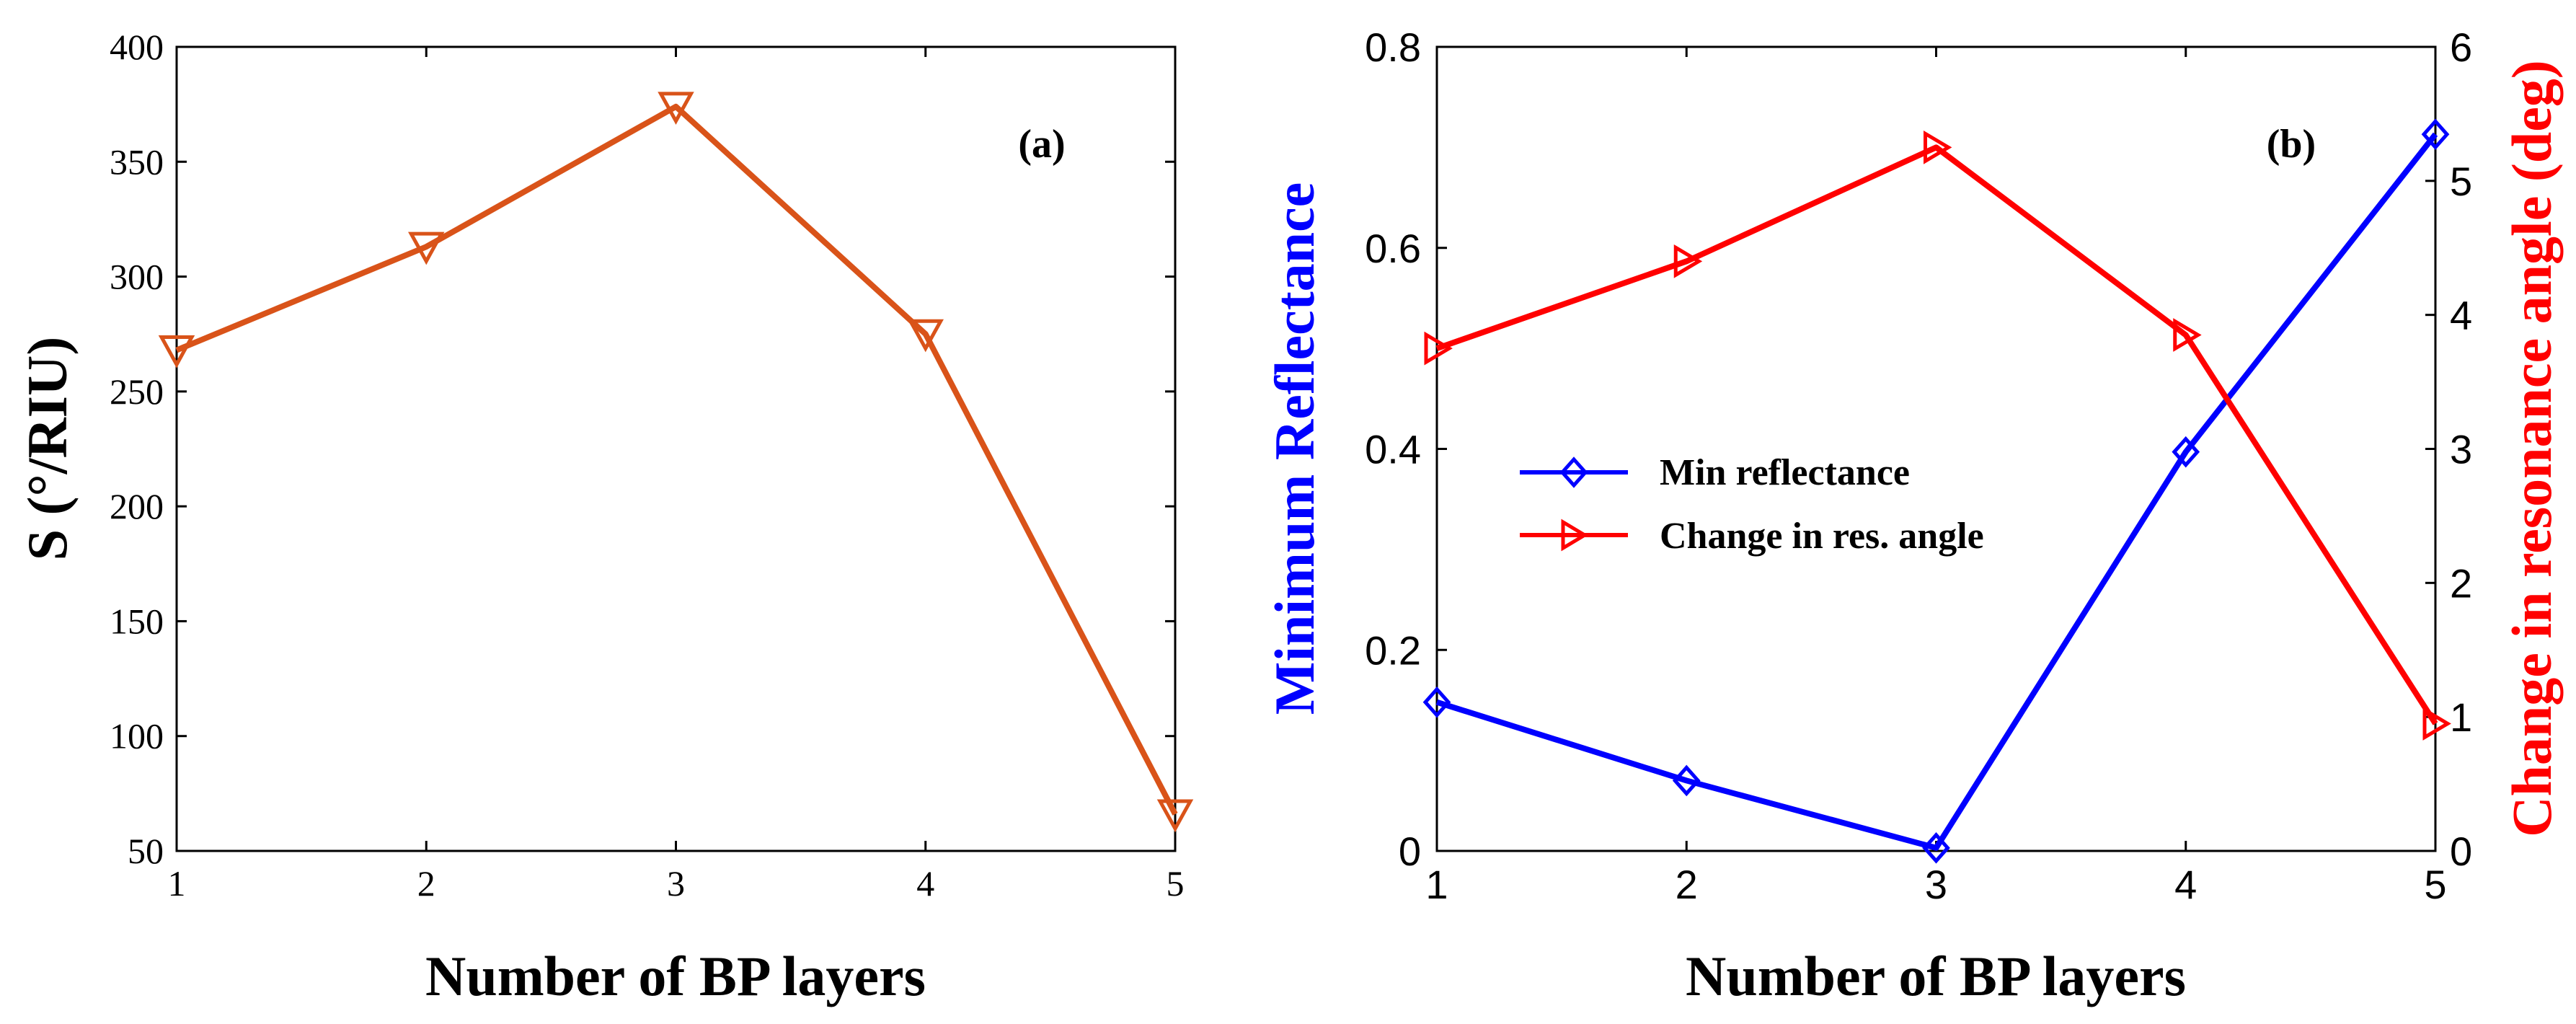  What do you see at coordinates (1393, 47) in the screenshot?
I see `panel-b-left-y-tick-label: 0.8` at bounding box center [1393, 47].